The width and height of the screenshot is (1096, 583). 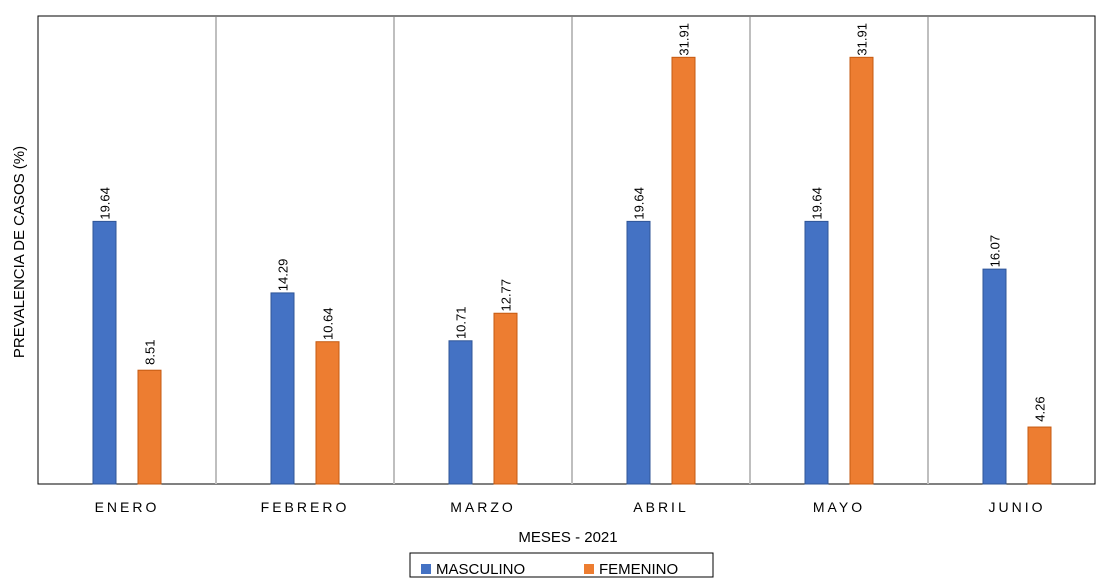 I want to click on category-label-marzo: MARZO, so click(x=483, y=507).